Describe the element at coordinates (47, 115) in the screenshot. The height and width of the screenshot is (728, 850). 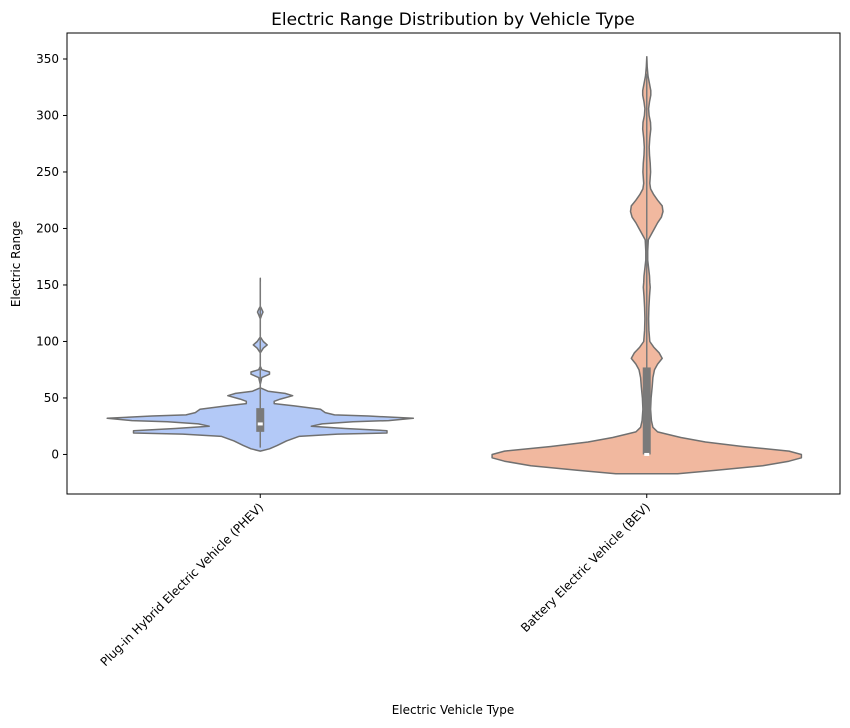
I see `y-tick-label: 300` at that location.